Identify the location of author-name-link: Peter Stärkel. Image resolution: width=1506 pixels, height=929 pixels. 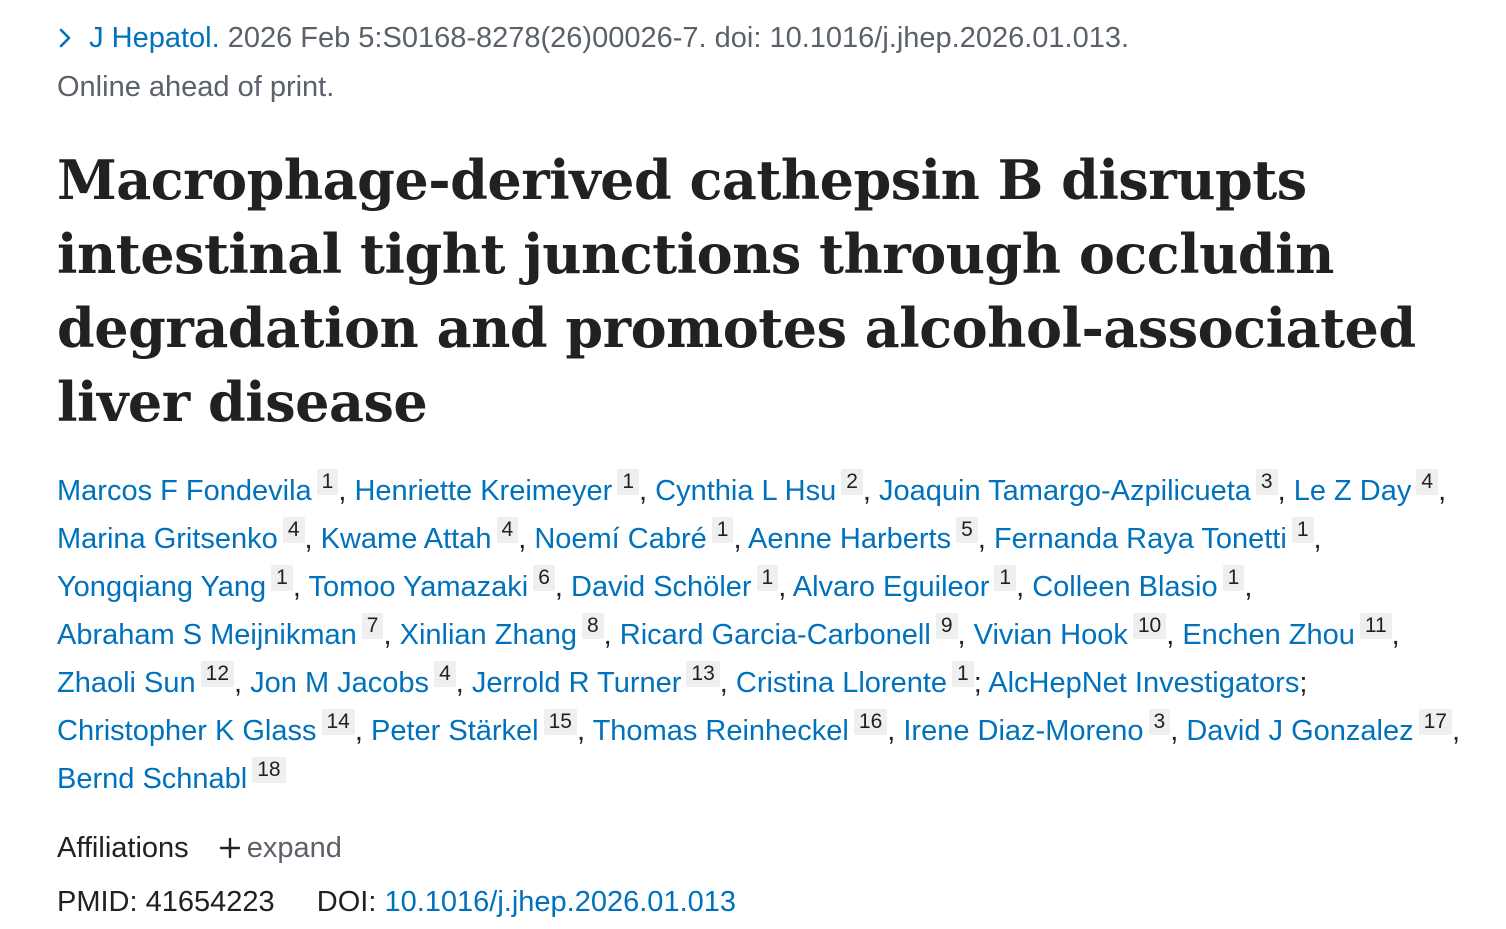
(454, 731).